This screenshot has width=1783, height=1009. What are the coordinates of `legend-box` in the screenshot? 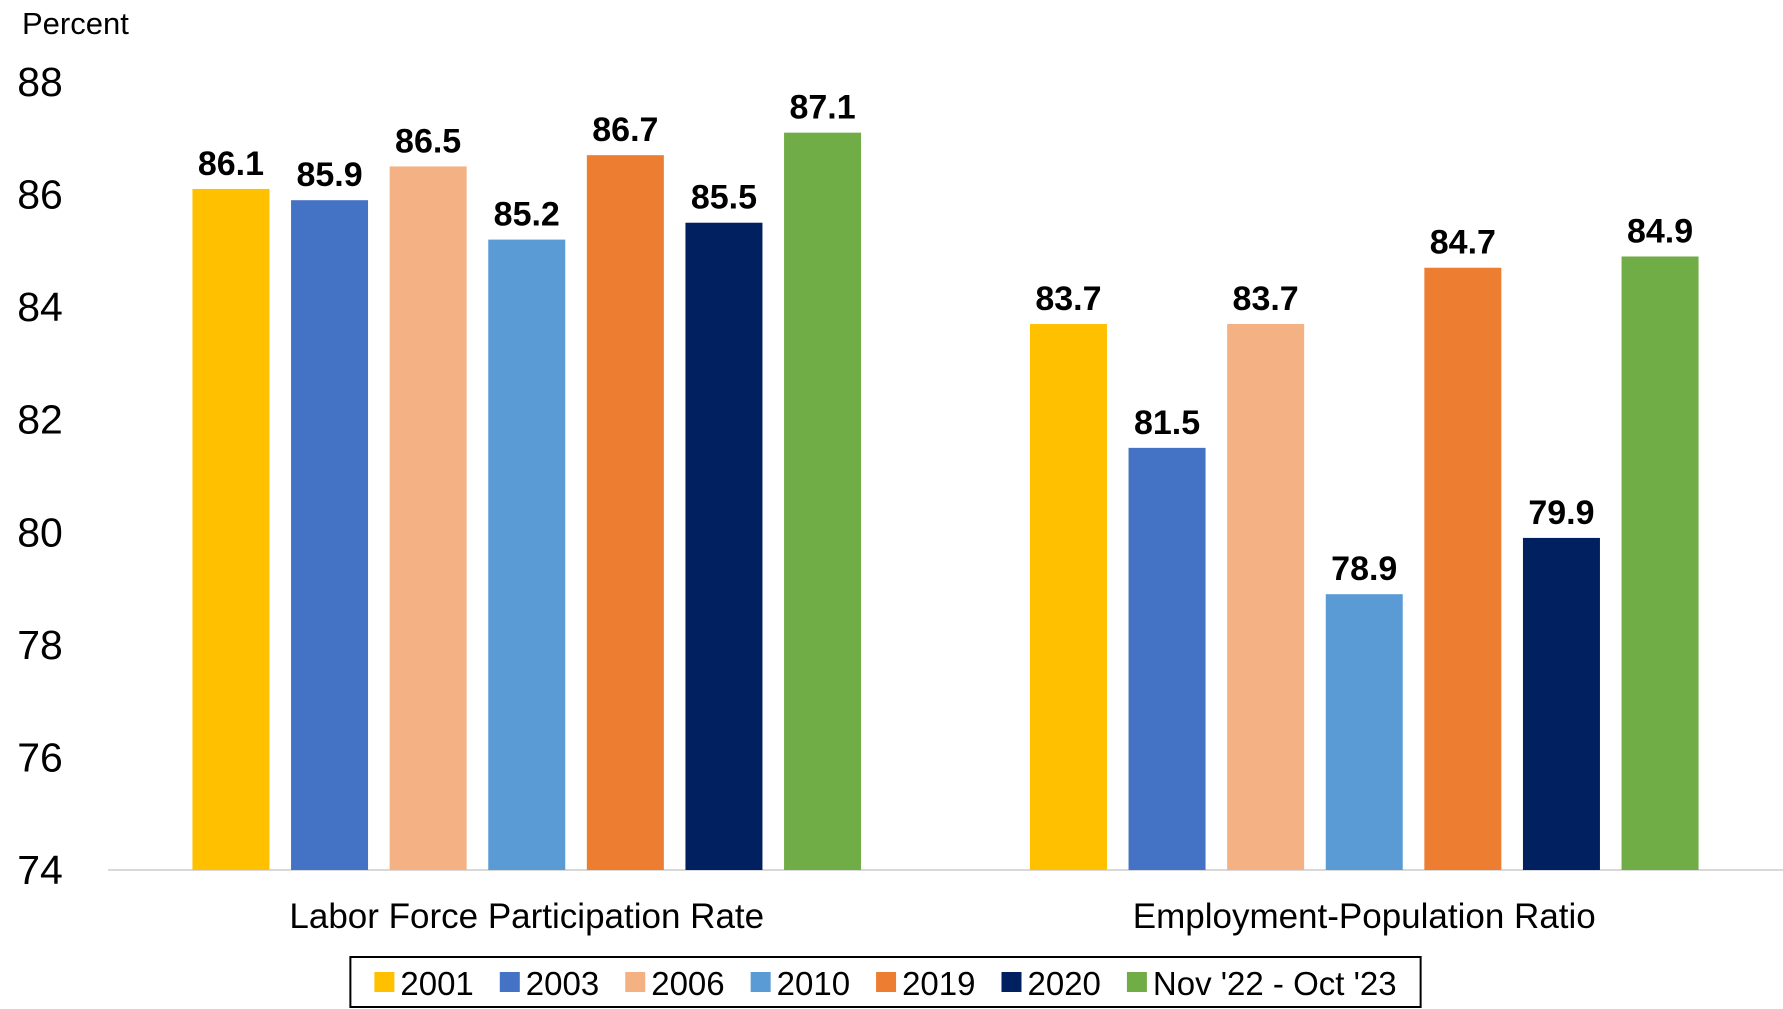 It's located at (885, 982).